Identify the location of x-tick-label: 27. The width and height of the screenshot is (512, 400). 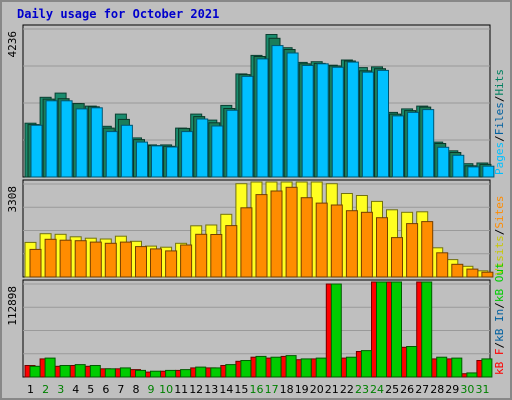
(422, 389).